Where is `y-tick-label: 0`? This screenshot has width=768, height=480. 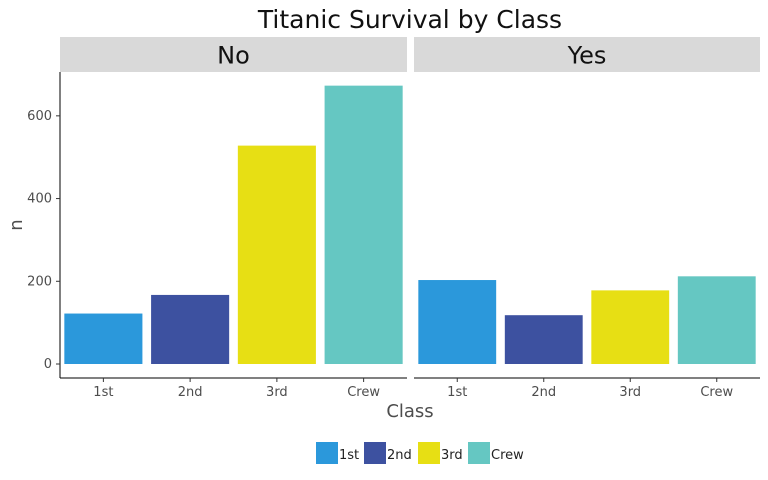 y-tick-label: 0 is located at coordinates (48, 364).